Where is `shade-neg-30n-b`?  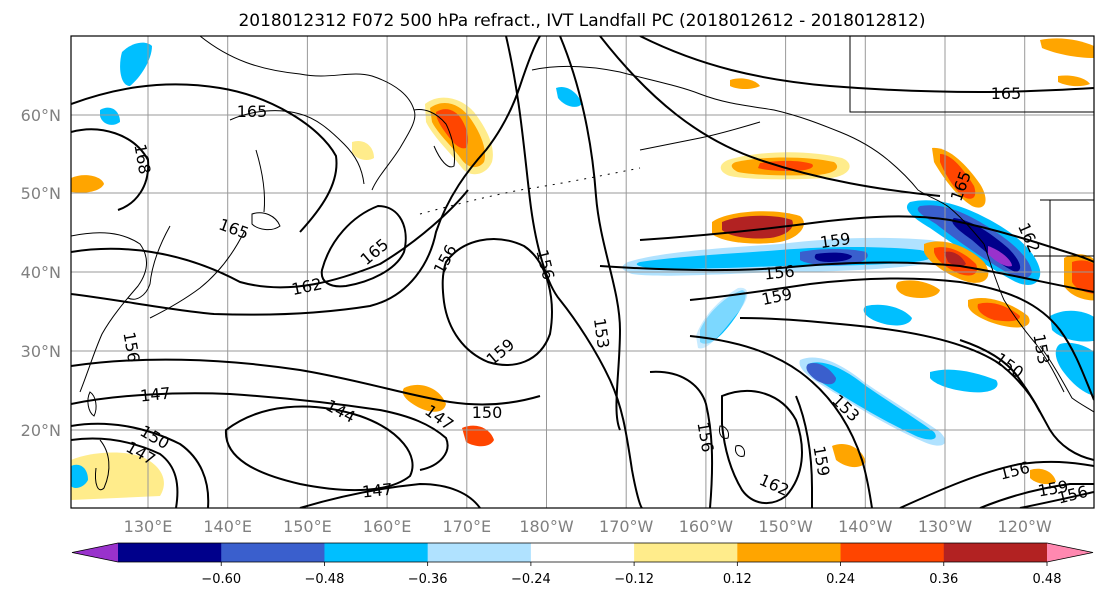 shade-neg-30n-b is located at coordinates (887, 315).